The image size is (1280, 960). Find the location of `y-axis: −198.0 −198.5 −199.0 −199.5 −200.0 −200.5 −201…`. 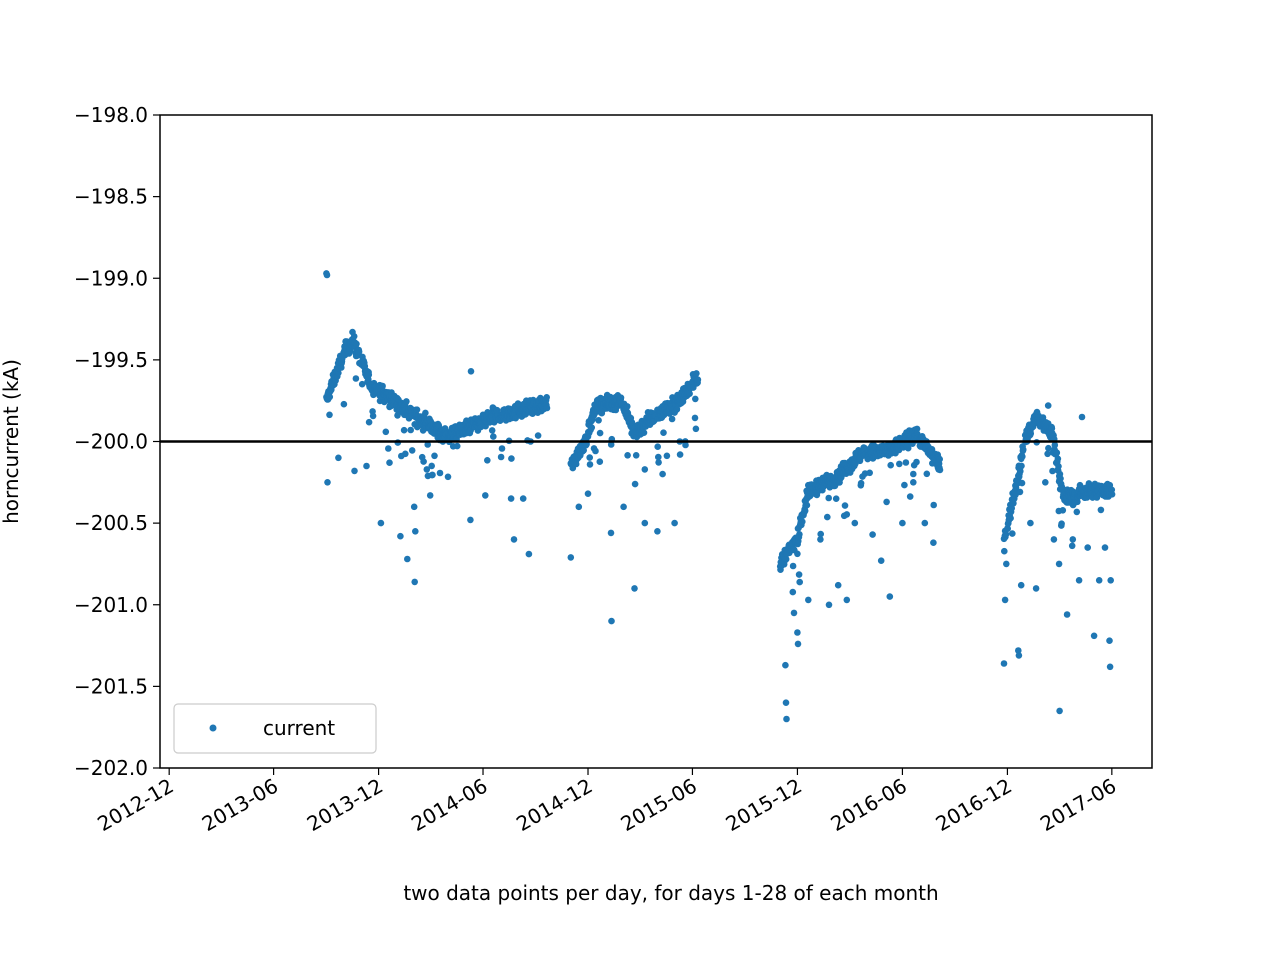

y-axis: −198.0 −198.5 −199.0 −199.5 −200.0 −200.5 −201… is located at coordinates (117, 441).